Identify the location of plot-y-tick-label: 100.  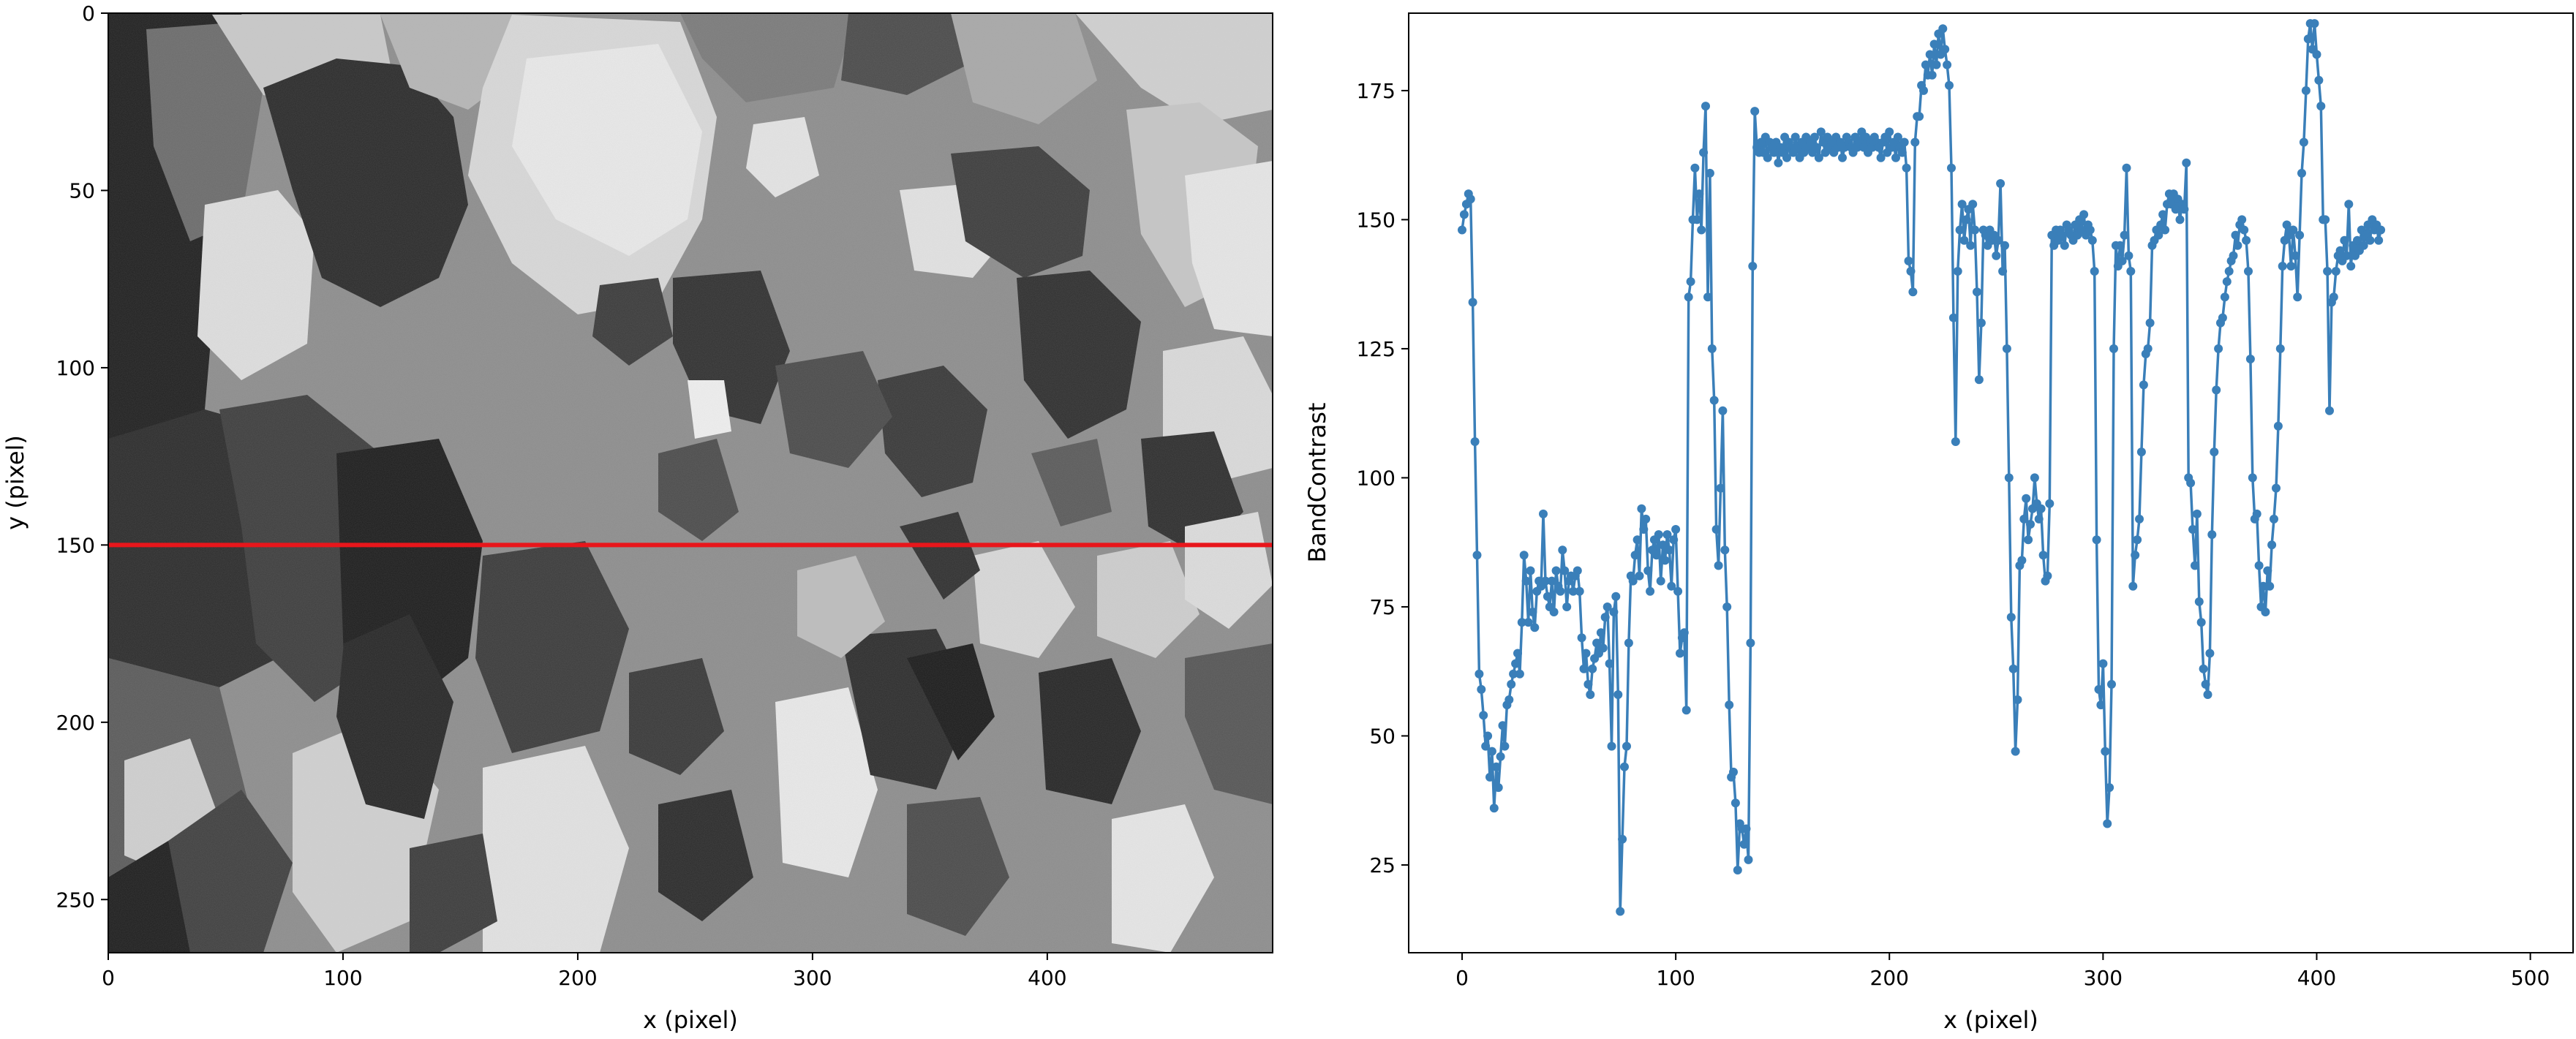
(1376, 478).